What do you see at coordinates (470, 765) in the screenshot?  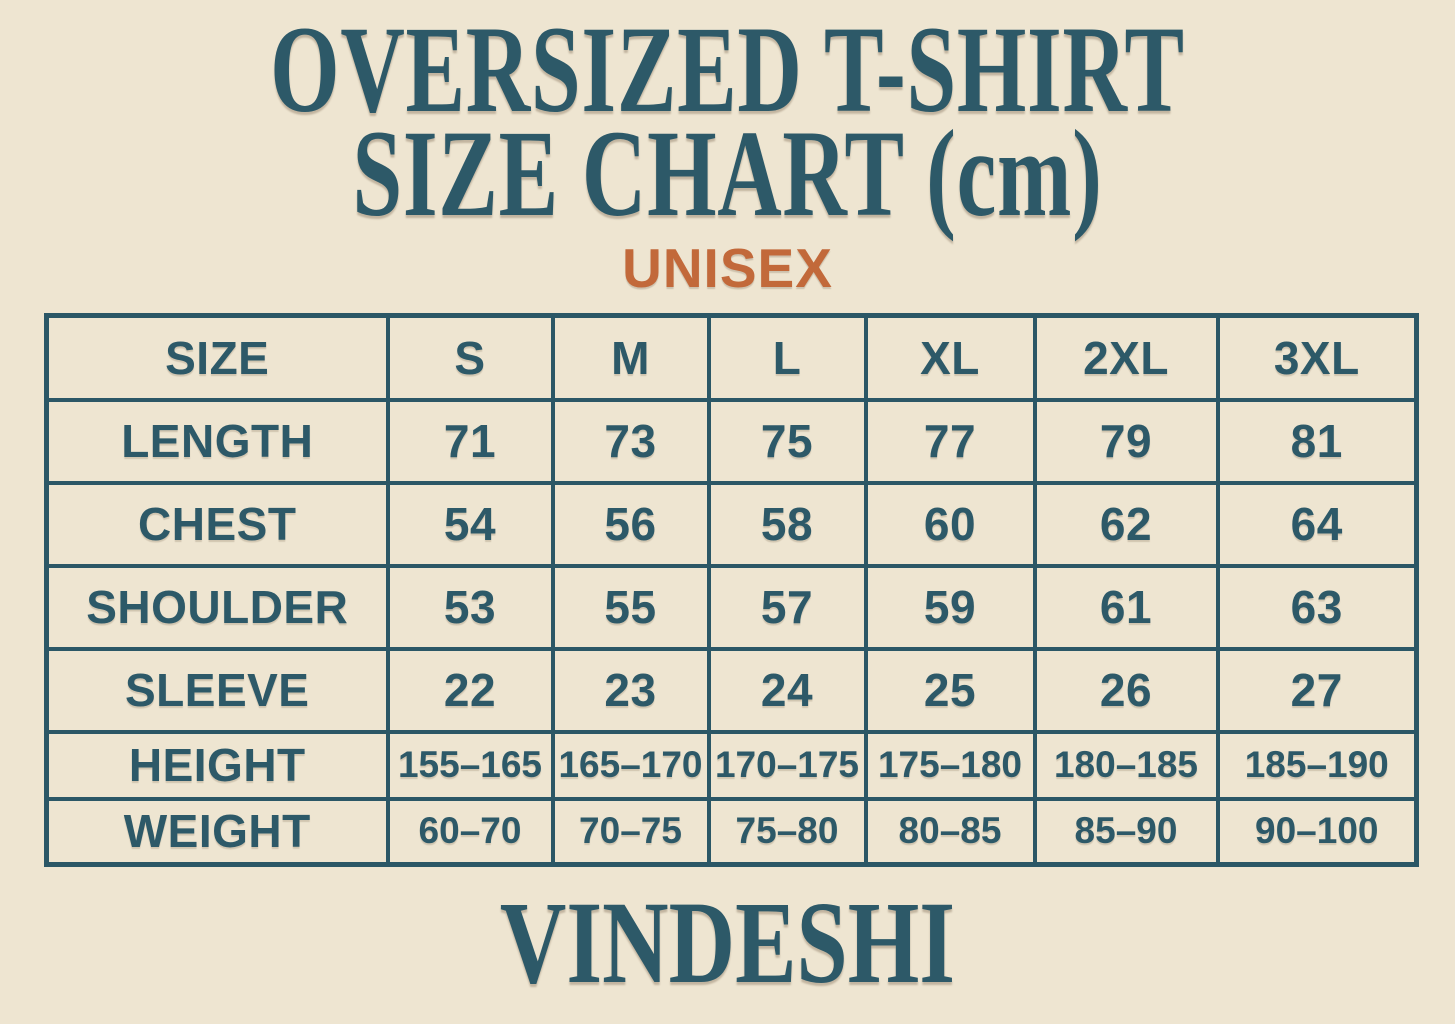 I see `table-cell: 155–165` at bounding box center [470, 765].